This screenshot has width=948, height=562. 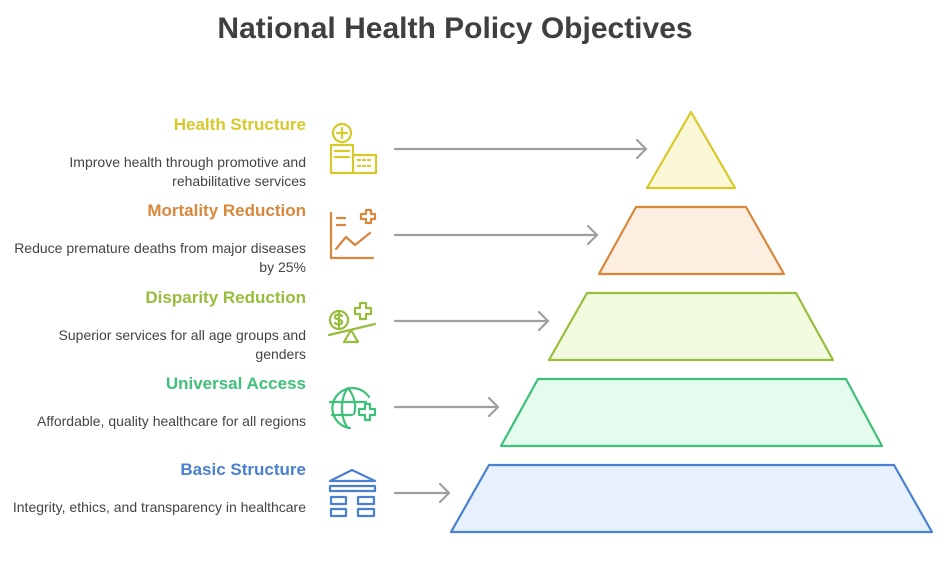 What do you see at coordinates (352, 322) in the screenshot?
I see `balance-icon` at bounding box center [352, 322].